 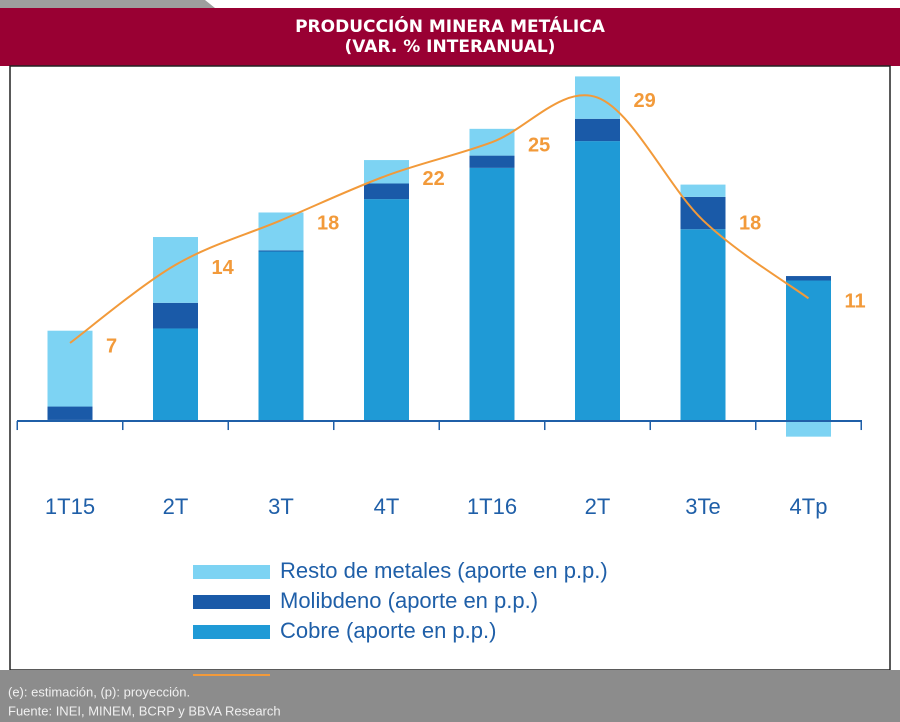 I want to click on header-band, so click(x=450, y=37).